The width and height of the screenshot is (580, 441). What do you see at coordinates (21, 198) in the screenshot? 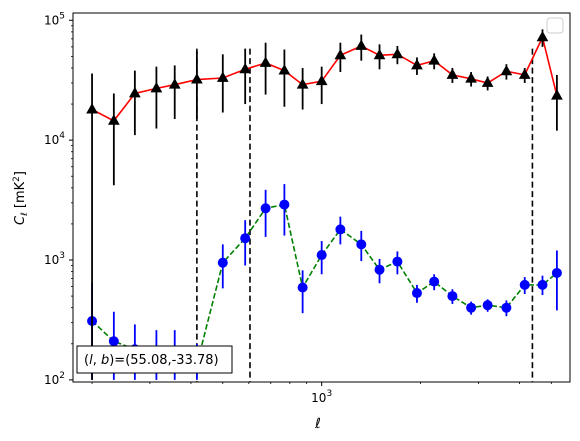
I see `y-axis-label: Cℓ [mK2]` at bounding box center [21, 198].